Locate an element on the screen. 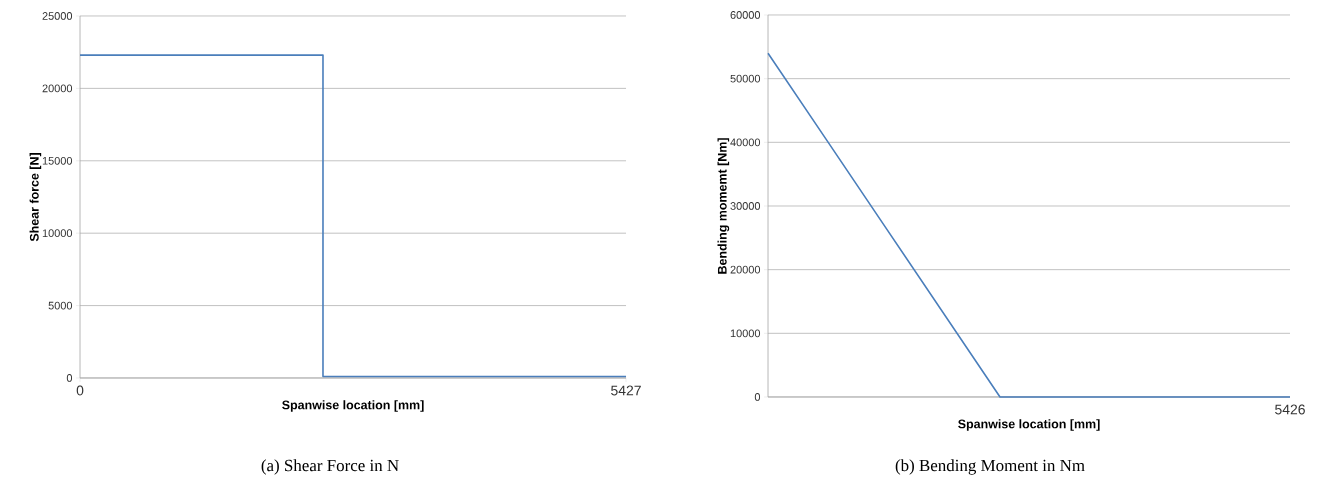  y-axis-title: Bending momemt [Nm] is located at coordinates (723, 206).